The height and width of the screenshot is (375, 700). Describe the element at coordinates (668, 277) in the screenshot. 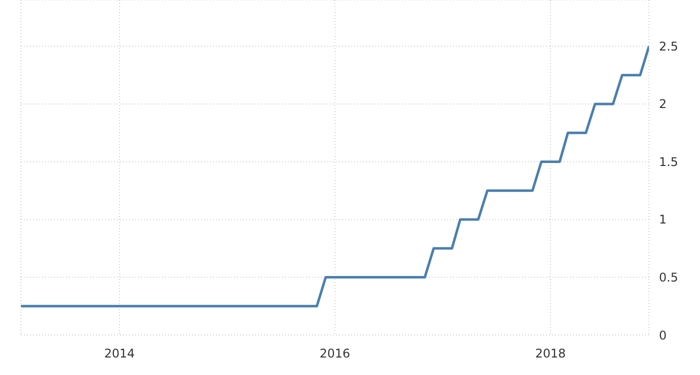

I see `y-tick-label: 0.5` at that location.